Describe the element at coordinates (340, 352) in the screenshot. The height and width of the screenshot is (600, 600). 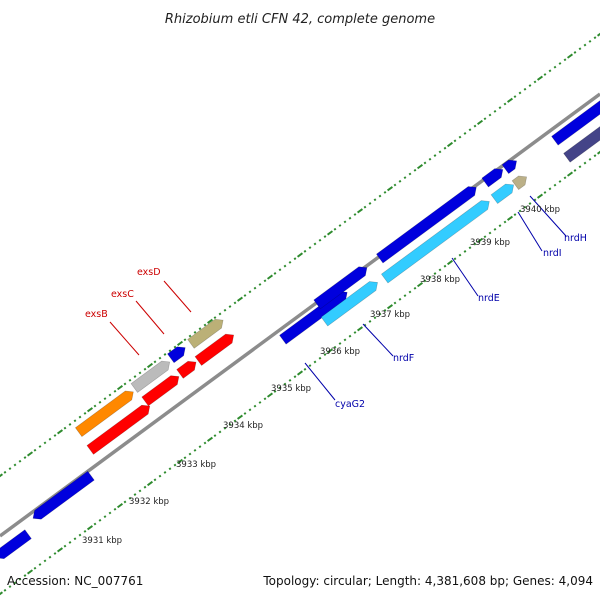
I see `tick-label-3936: 3936 kbp` at that location.